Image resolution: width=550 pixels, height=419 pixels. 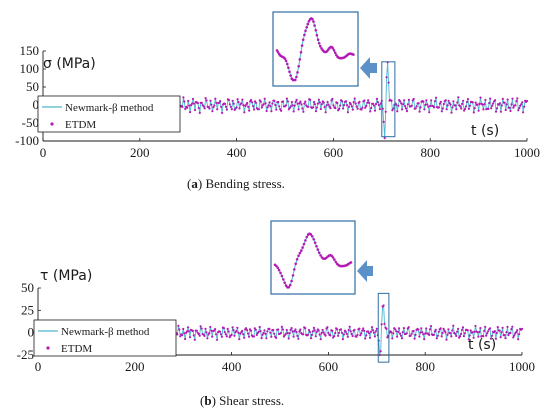 I want to click on y-tick-label: 100, so click(x=30, y=68).